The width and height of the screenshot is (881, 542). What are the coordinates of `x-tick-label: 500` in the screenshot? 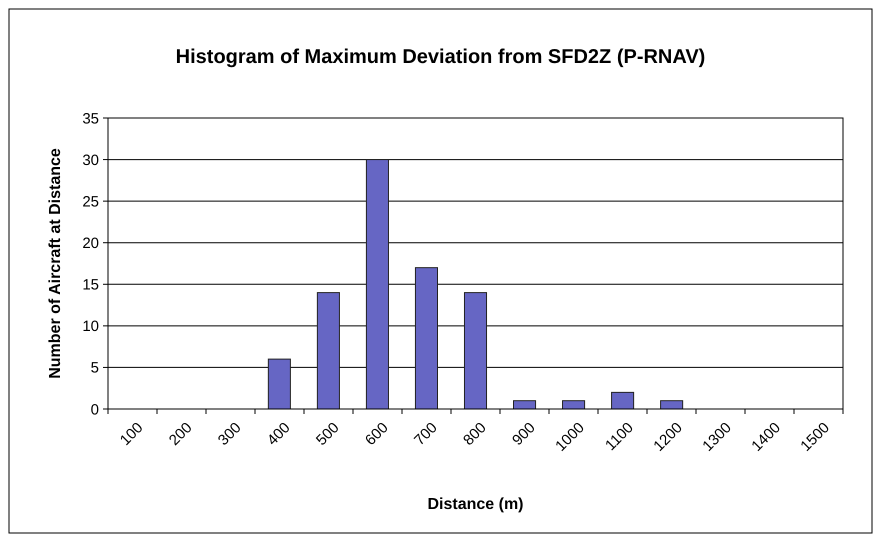 It's located at (327, 434).